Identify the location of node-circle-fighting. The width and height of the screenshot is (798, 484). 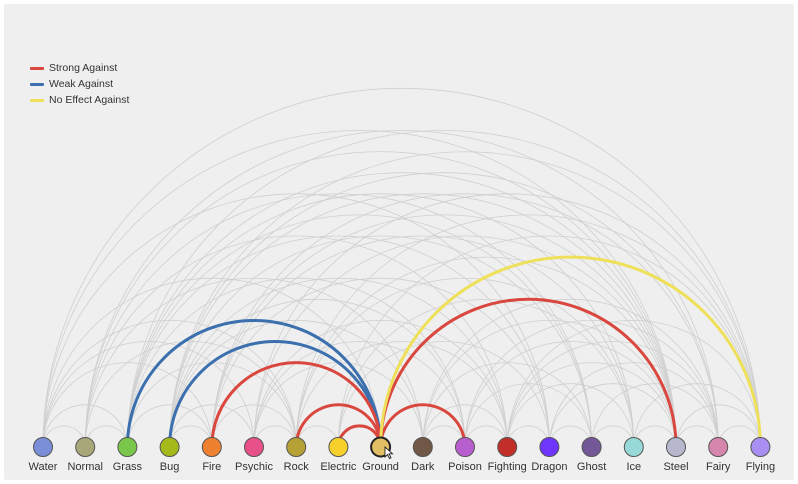
(507, 447).